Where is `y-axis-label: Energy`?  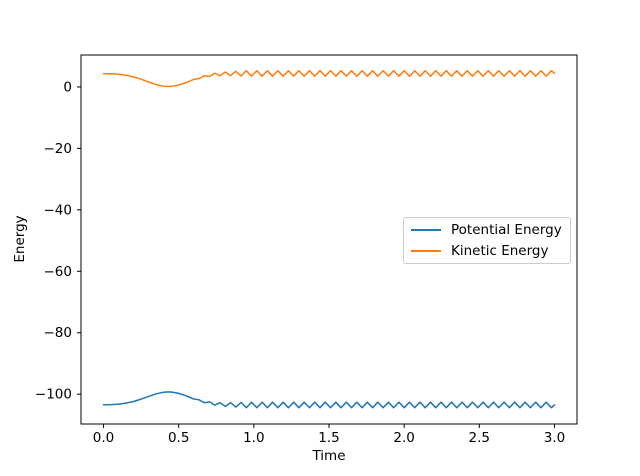 y-axis-label: Energy is located at coordinates (20, 239).